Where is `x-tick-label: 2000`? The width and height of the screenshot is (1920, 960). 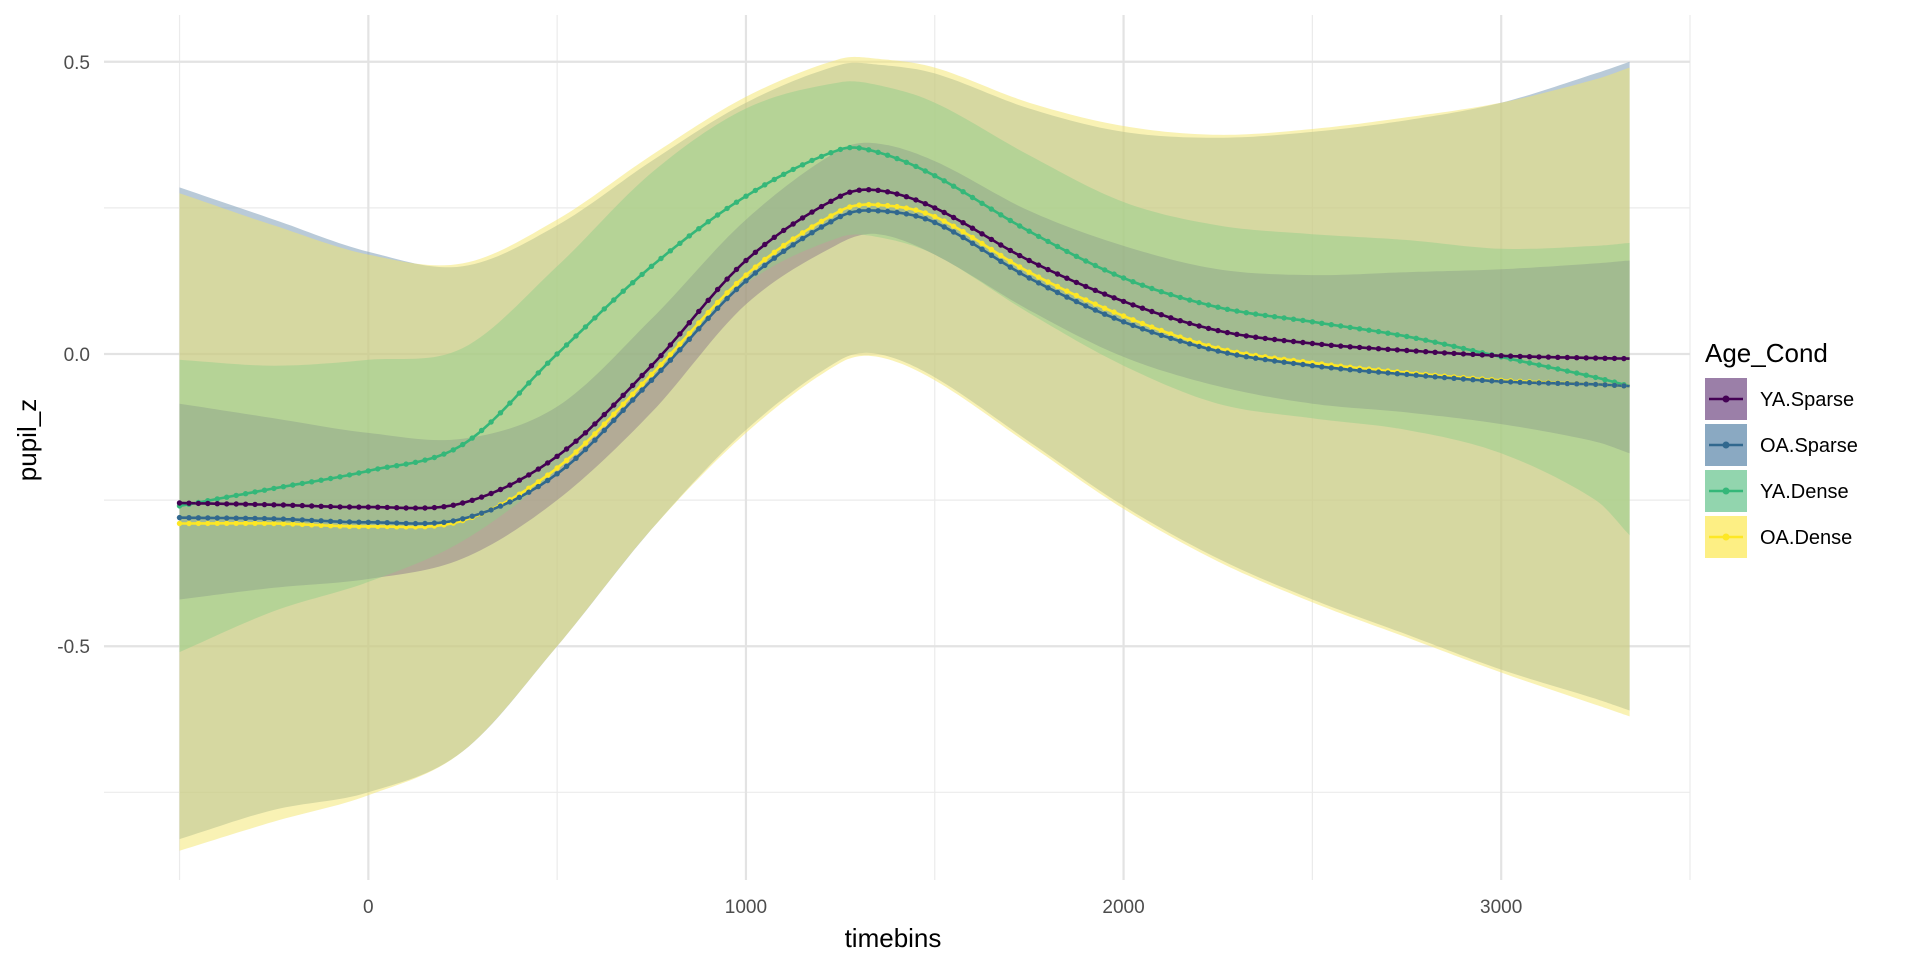 x-tick-label: 2000 is located at coordinates (1123, 907).